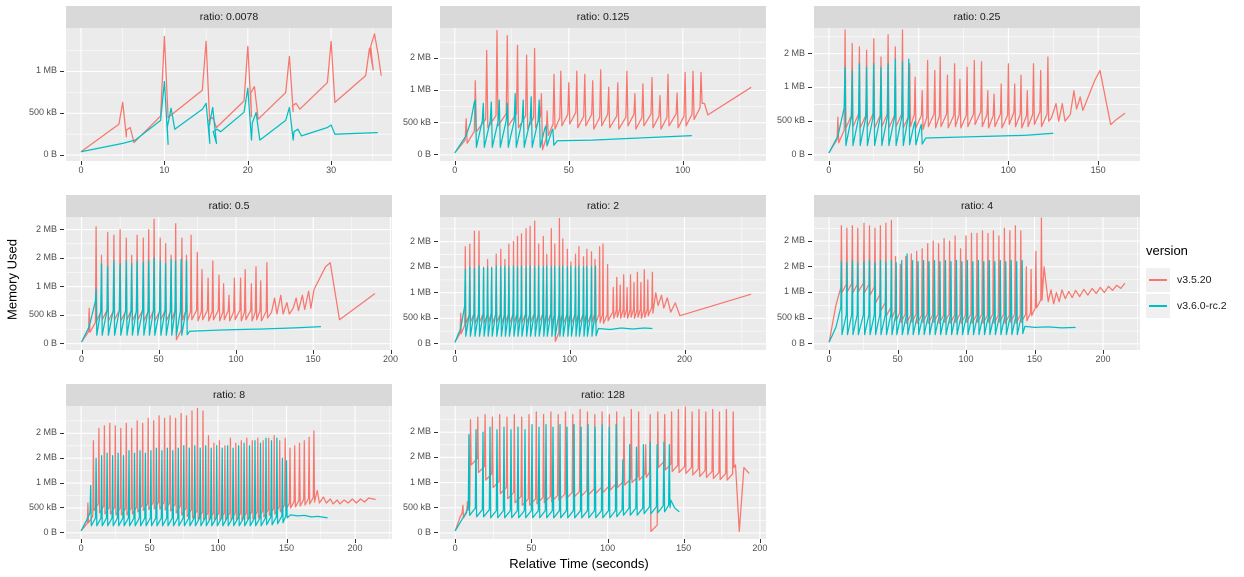  Describe the element at coordinates (603, 358) in the screenshot. I see `x-axis-gutter: 0 100 200` at that location.